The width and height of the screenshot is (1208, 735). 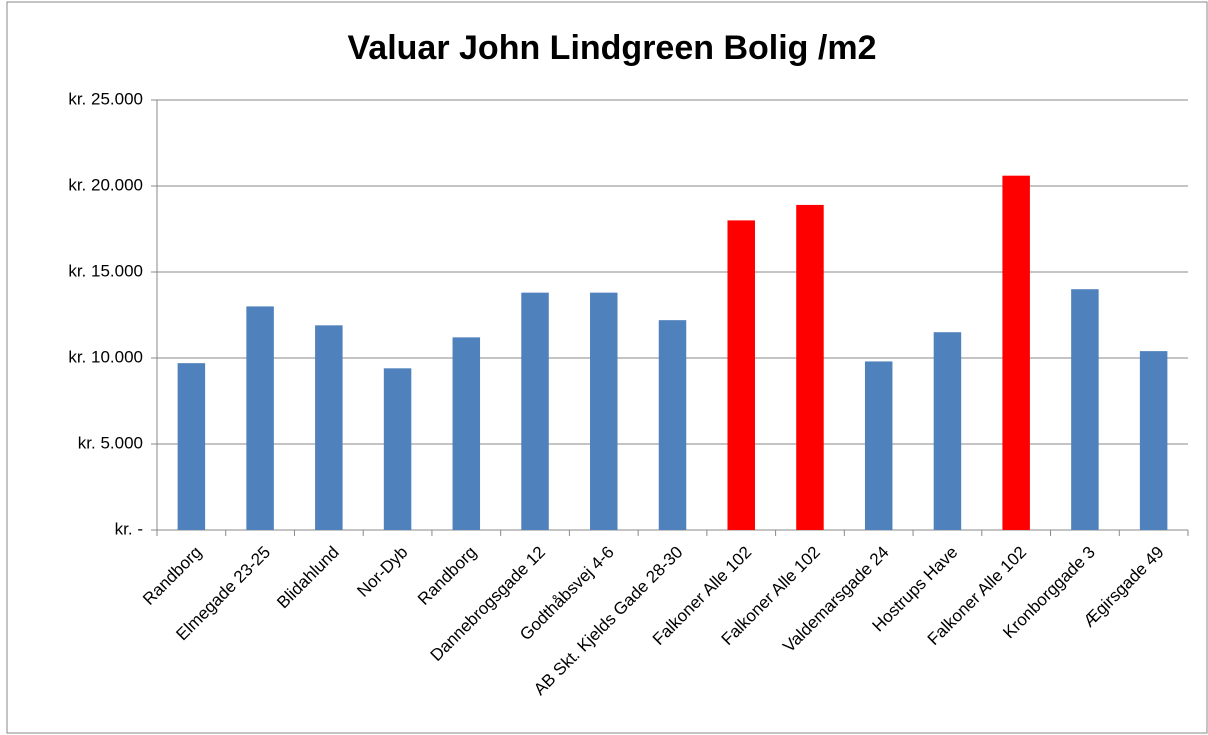 I want to click on y-tick-label: kr. 15.000, so click(x=105, y=270).